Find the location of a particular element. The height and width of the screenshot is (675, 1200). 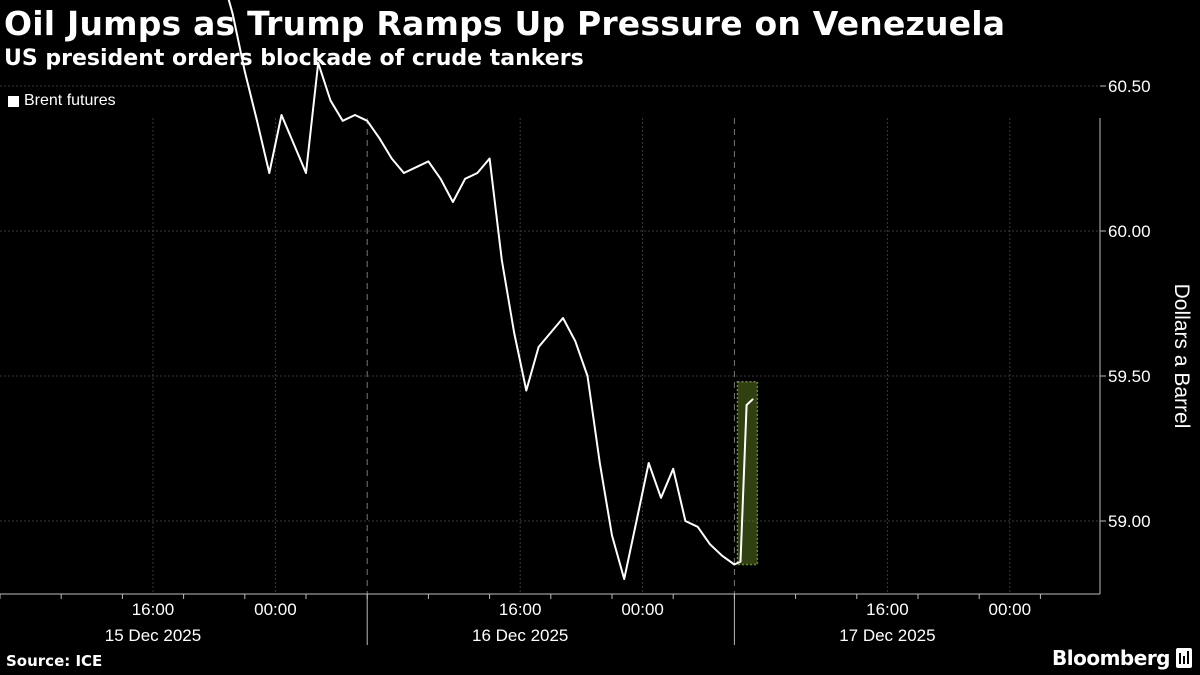

y-tick-label: 59.00 is located at coordinates (1129, 521).